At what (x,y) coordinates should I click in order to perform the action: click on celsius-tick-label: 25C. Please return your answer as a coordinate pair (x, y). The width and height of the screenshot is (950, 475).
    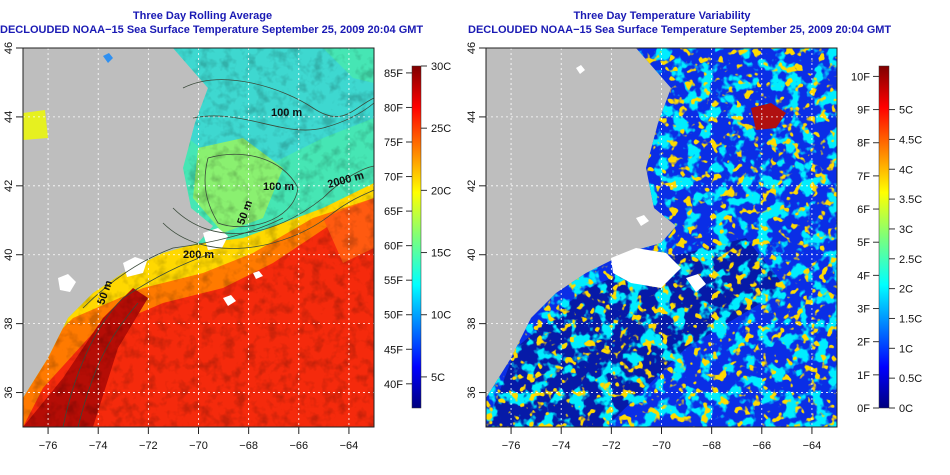
    Looking at the image, I should click on (441, 129).